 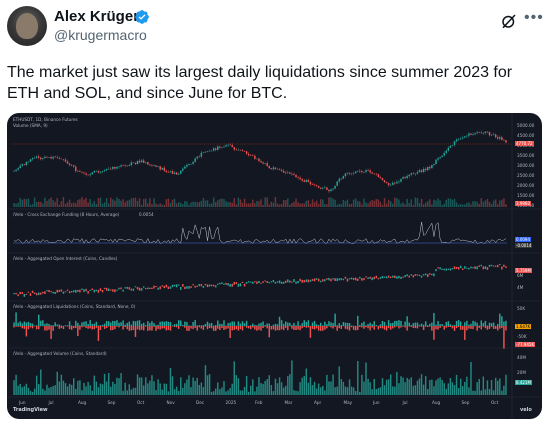 I want to click on author-handle: @krugermacro, so click(x=100, y=35).